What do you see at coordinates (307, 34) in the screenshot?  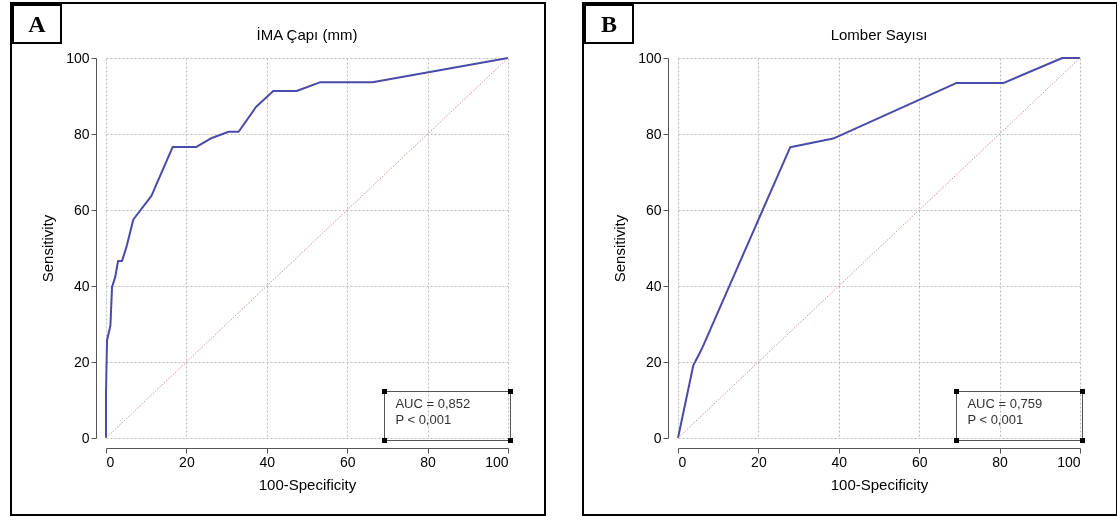 I see `chart-title: İMA Çapı (mm)` at bounding box center [307, 34].